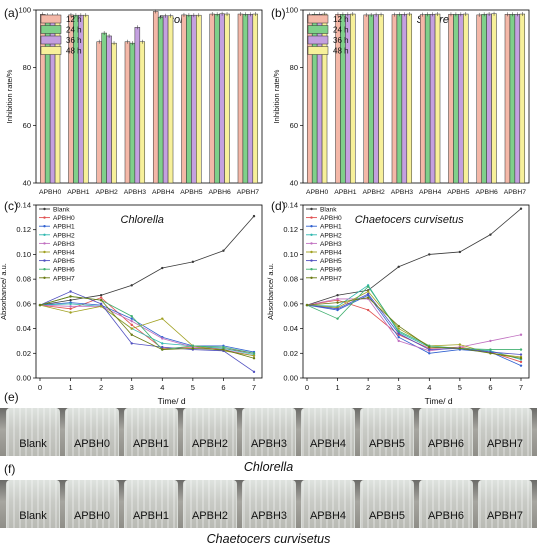  What do you see at coordinates (23, 328) in the screenshot?
I see `y-tick-label: 0.04` at bounding box center [23, 328].